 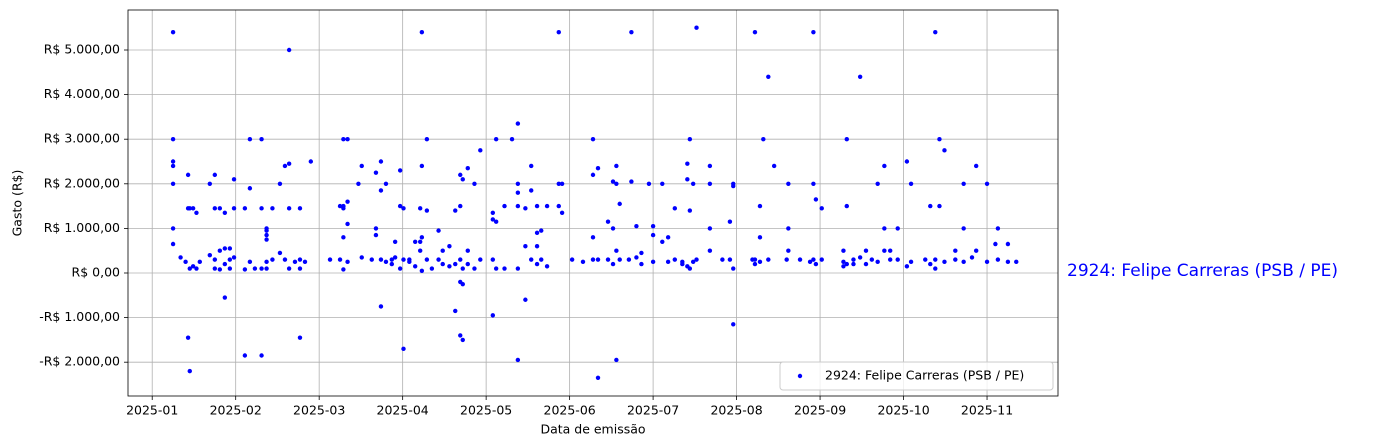 What do you see at coordinates (987, 410) in the screenshot?
I see `x-tick-label: 2025-11` at bounding box center [987, 410].